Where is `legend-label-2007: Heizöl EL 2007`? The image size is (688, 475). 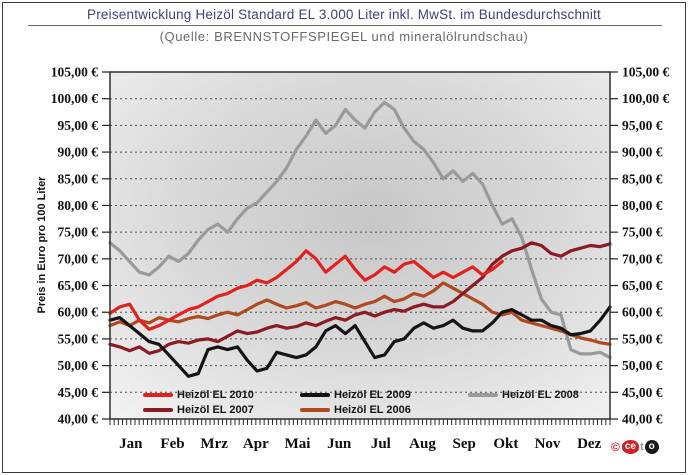 legend-label-2007: Heizöl EL 2007 is located at coordinates (215, 409).